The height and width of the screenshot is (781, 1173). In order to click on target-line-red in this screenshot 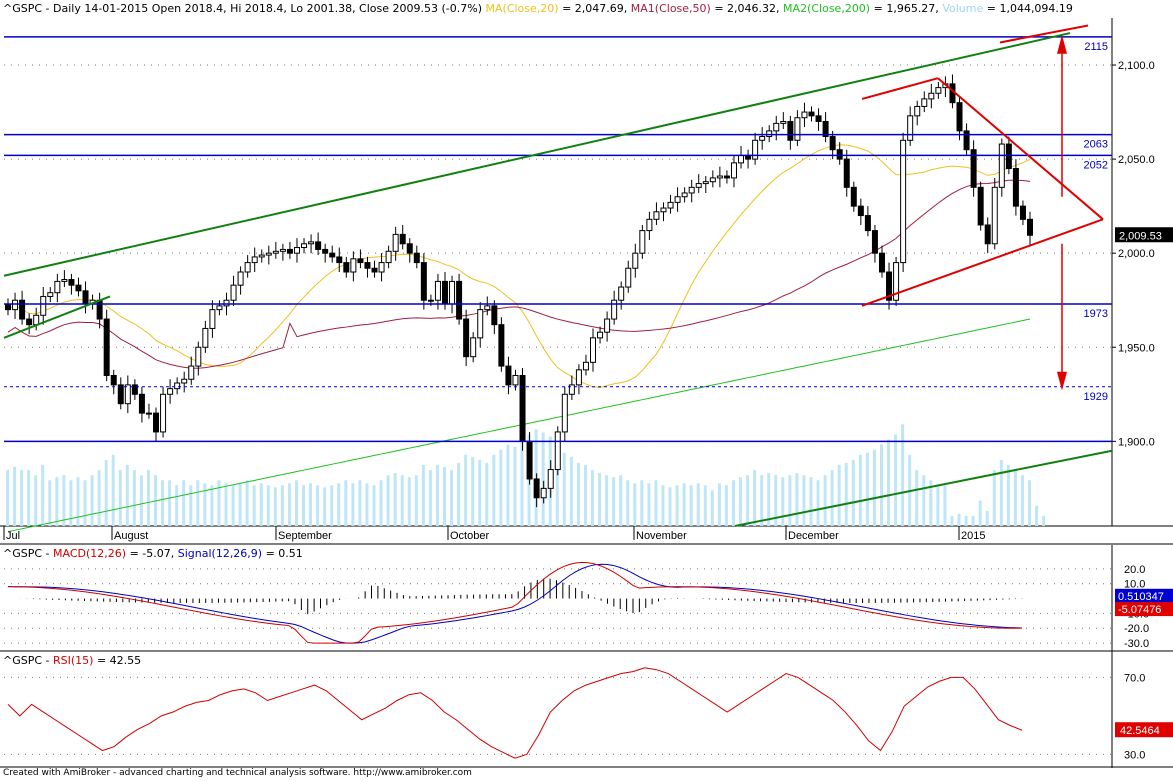, I will do `click(1044, 34)`.